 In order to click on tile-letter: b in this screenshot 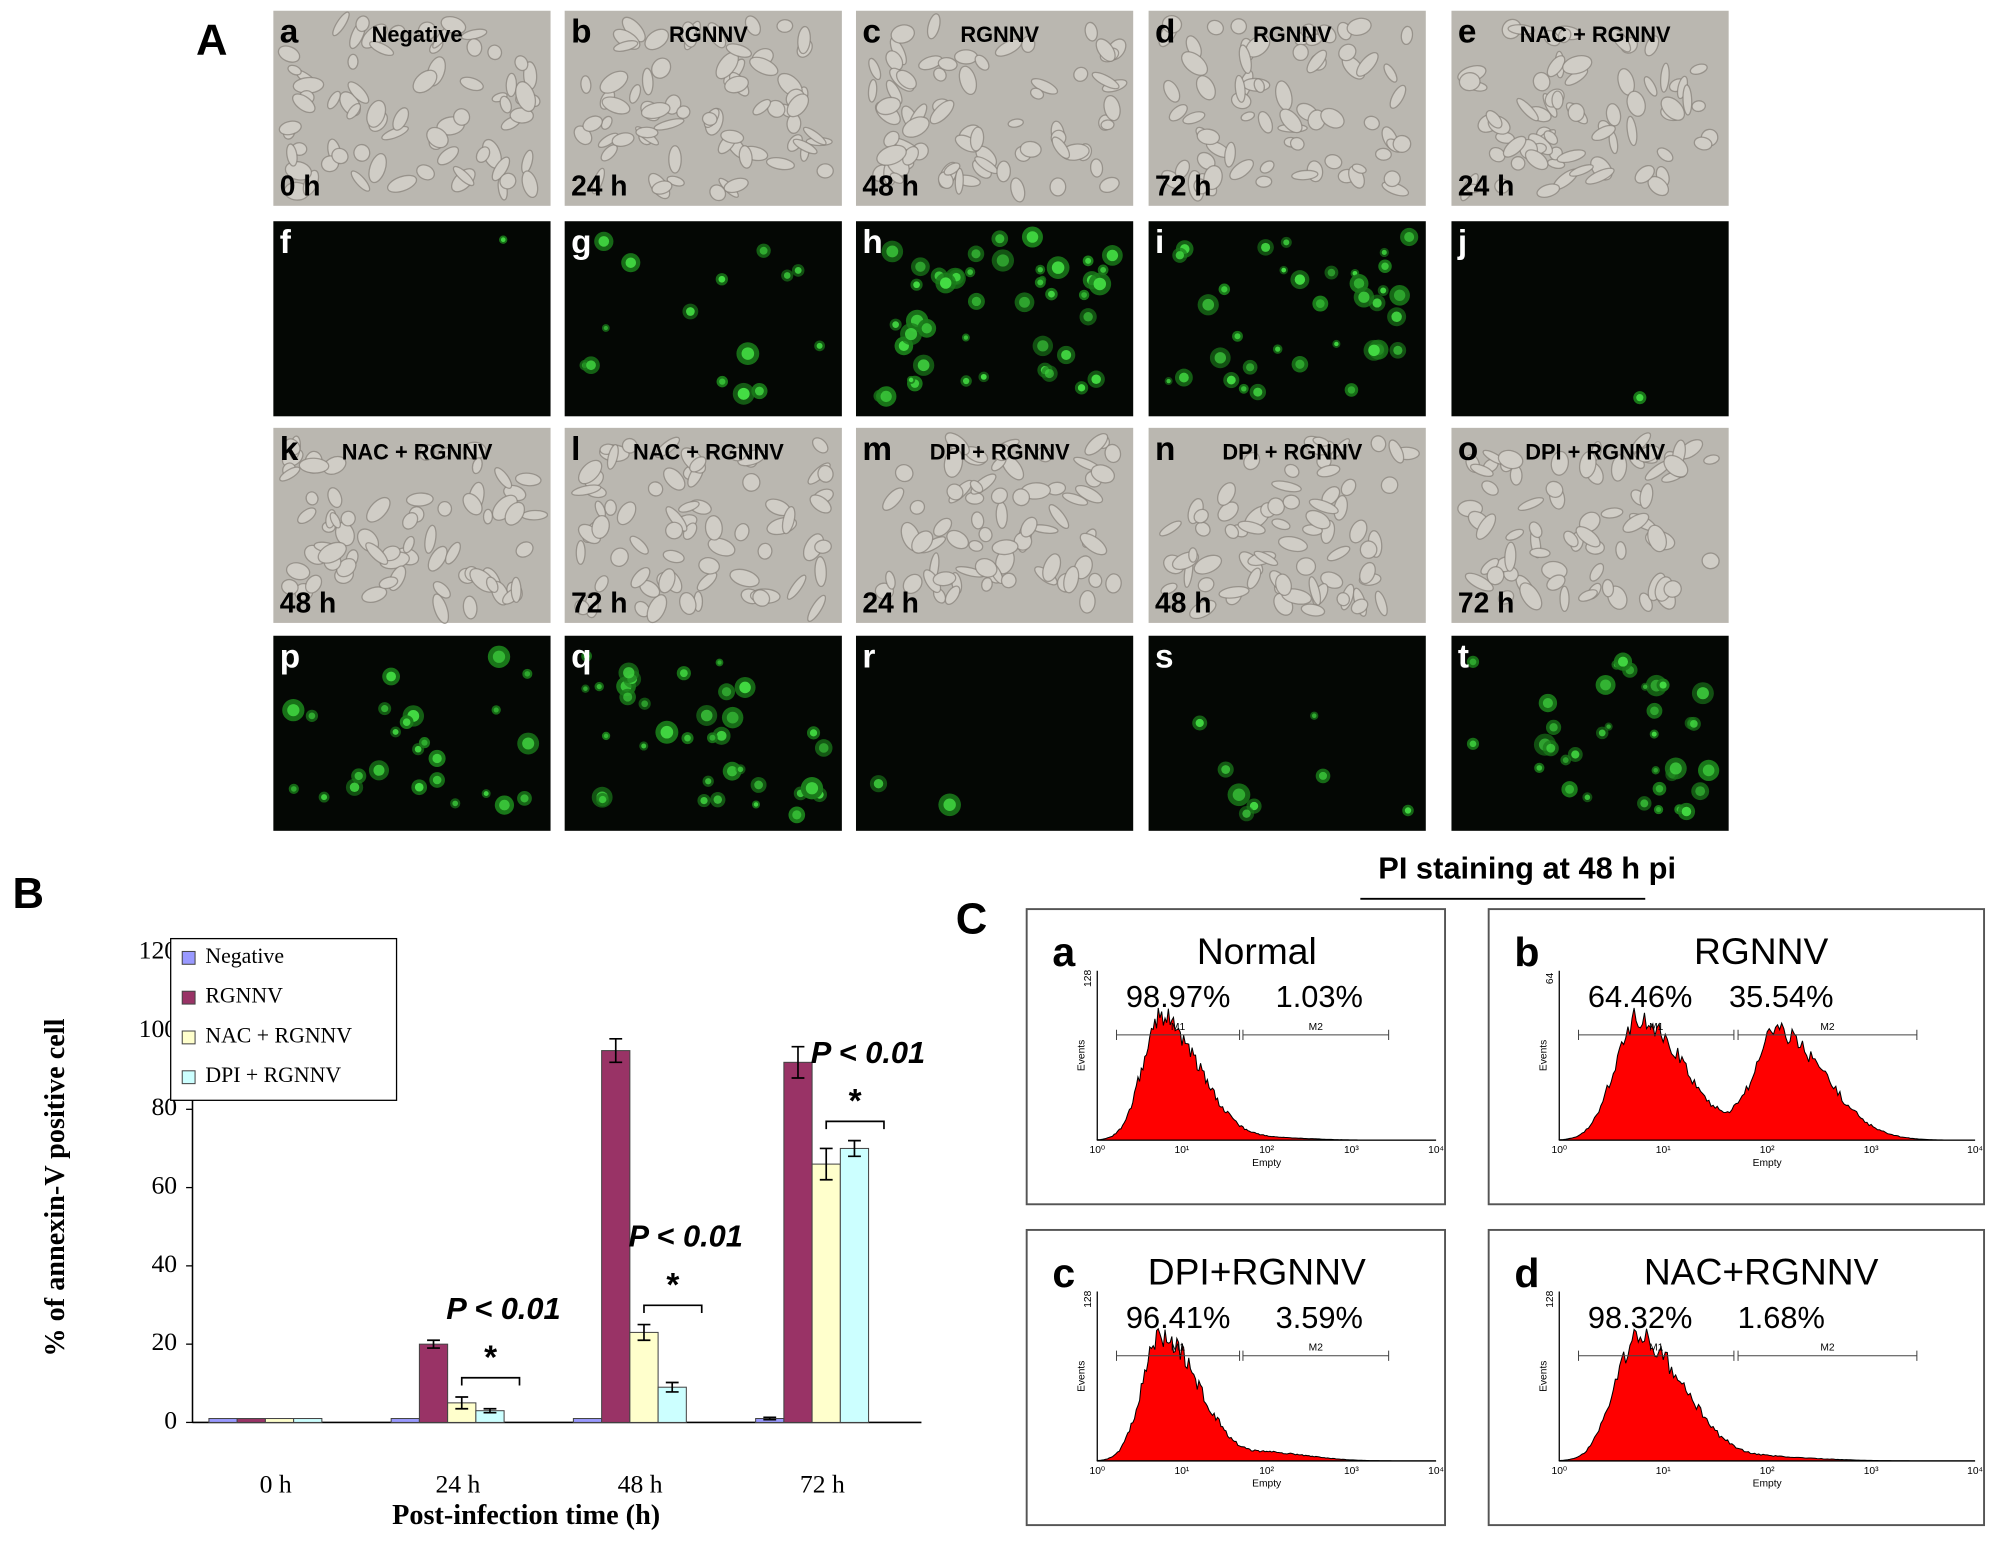, I will do `click(581, 32)`.